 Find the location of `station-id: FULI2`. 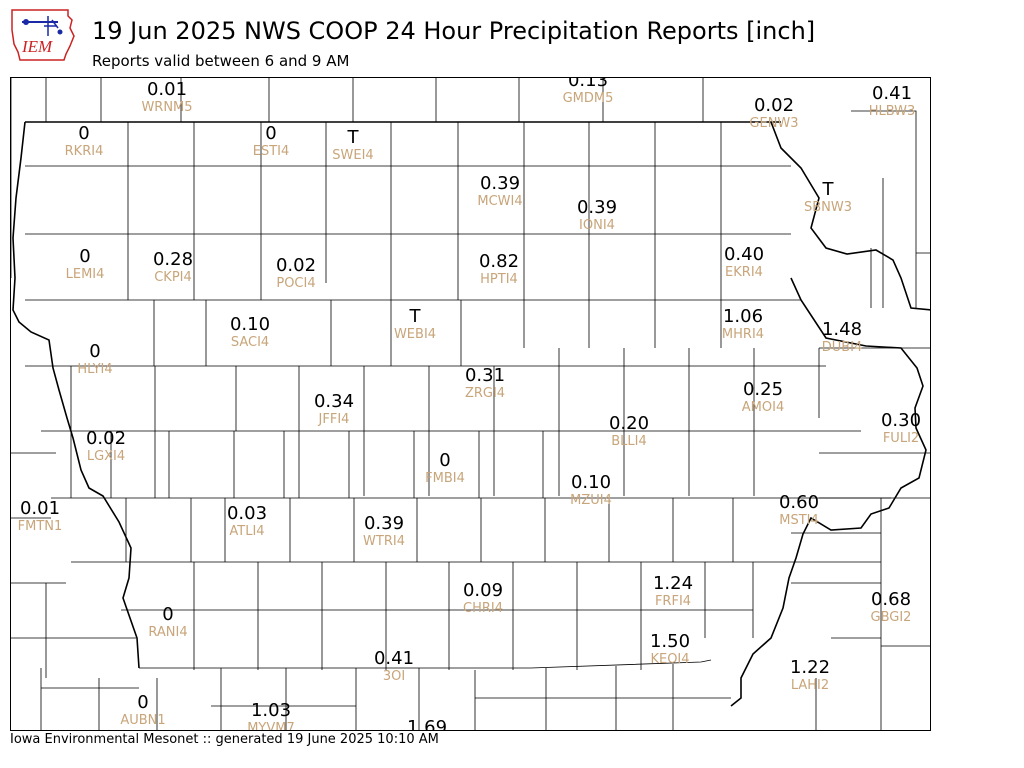

station-id: FULI2 is located at coordinates (901, 438).